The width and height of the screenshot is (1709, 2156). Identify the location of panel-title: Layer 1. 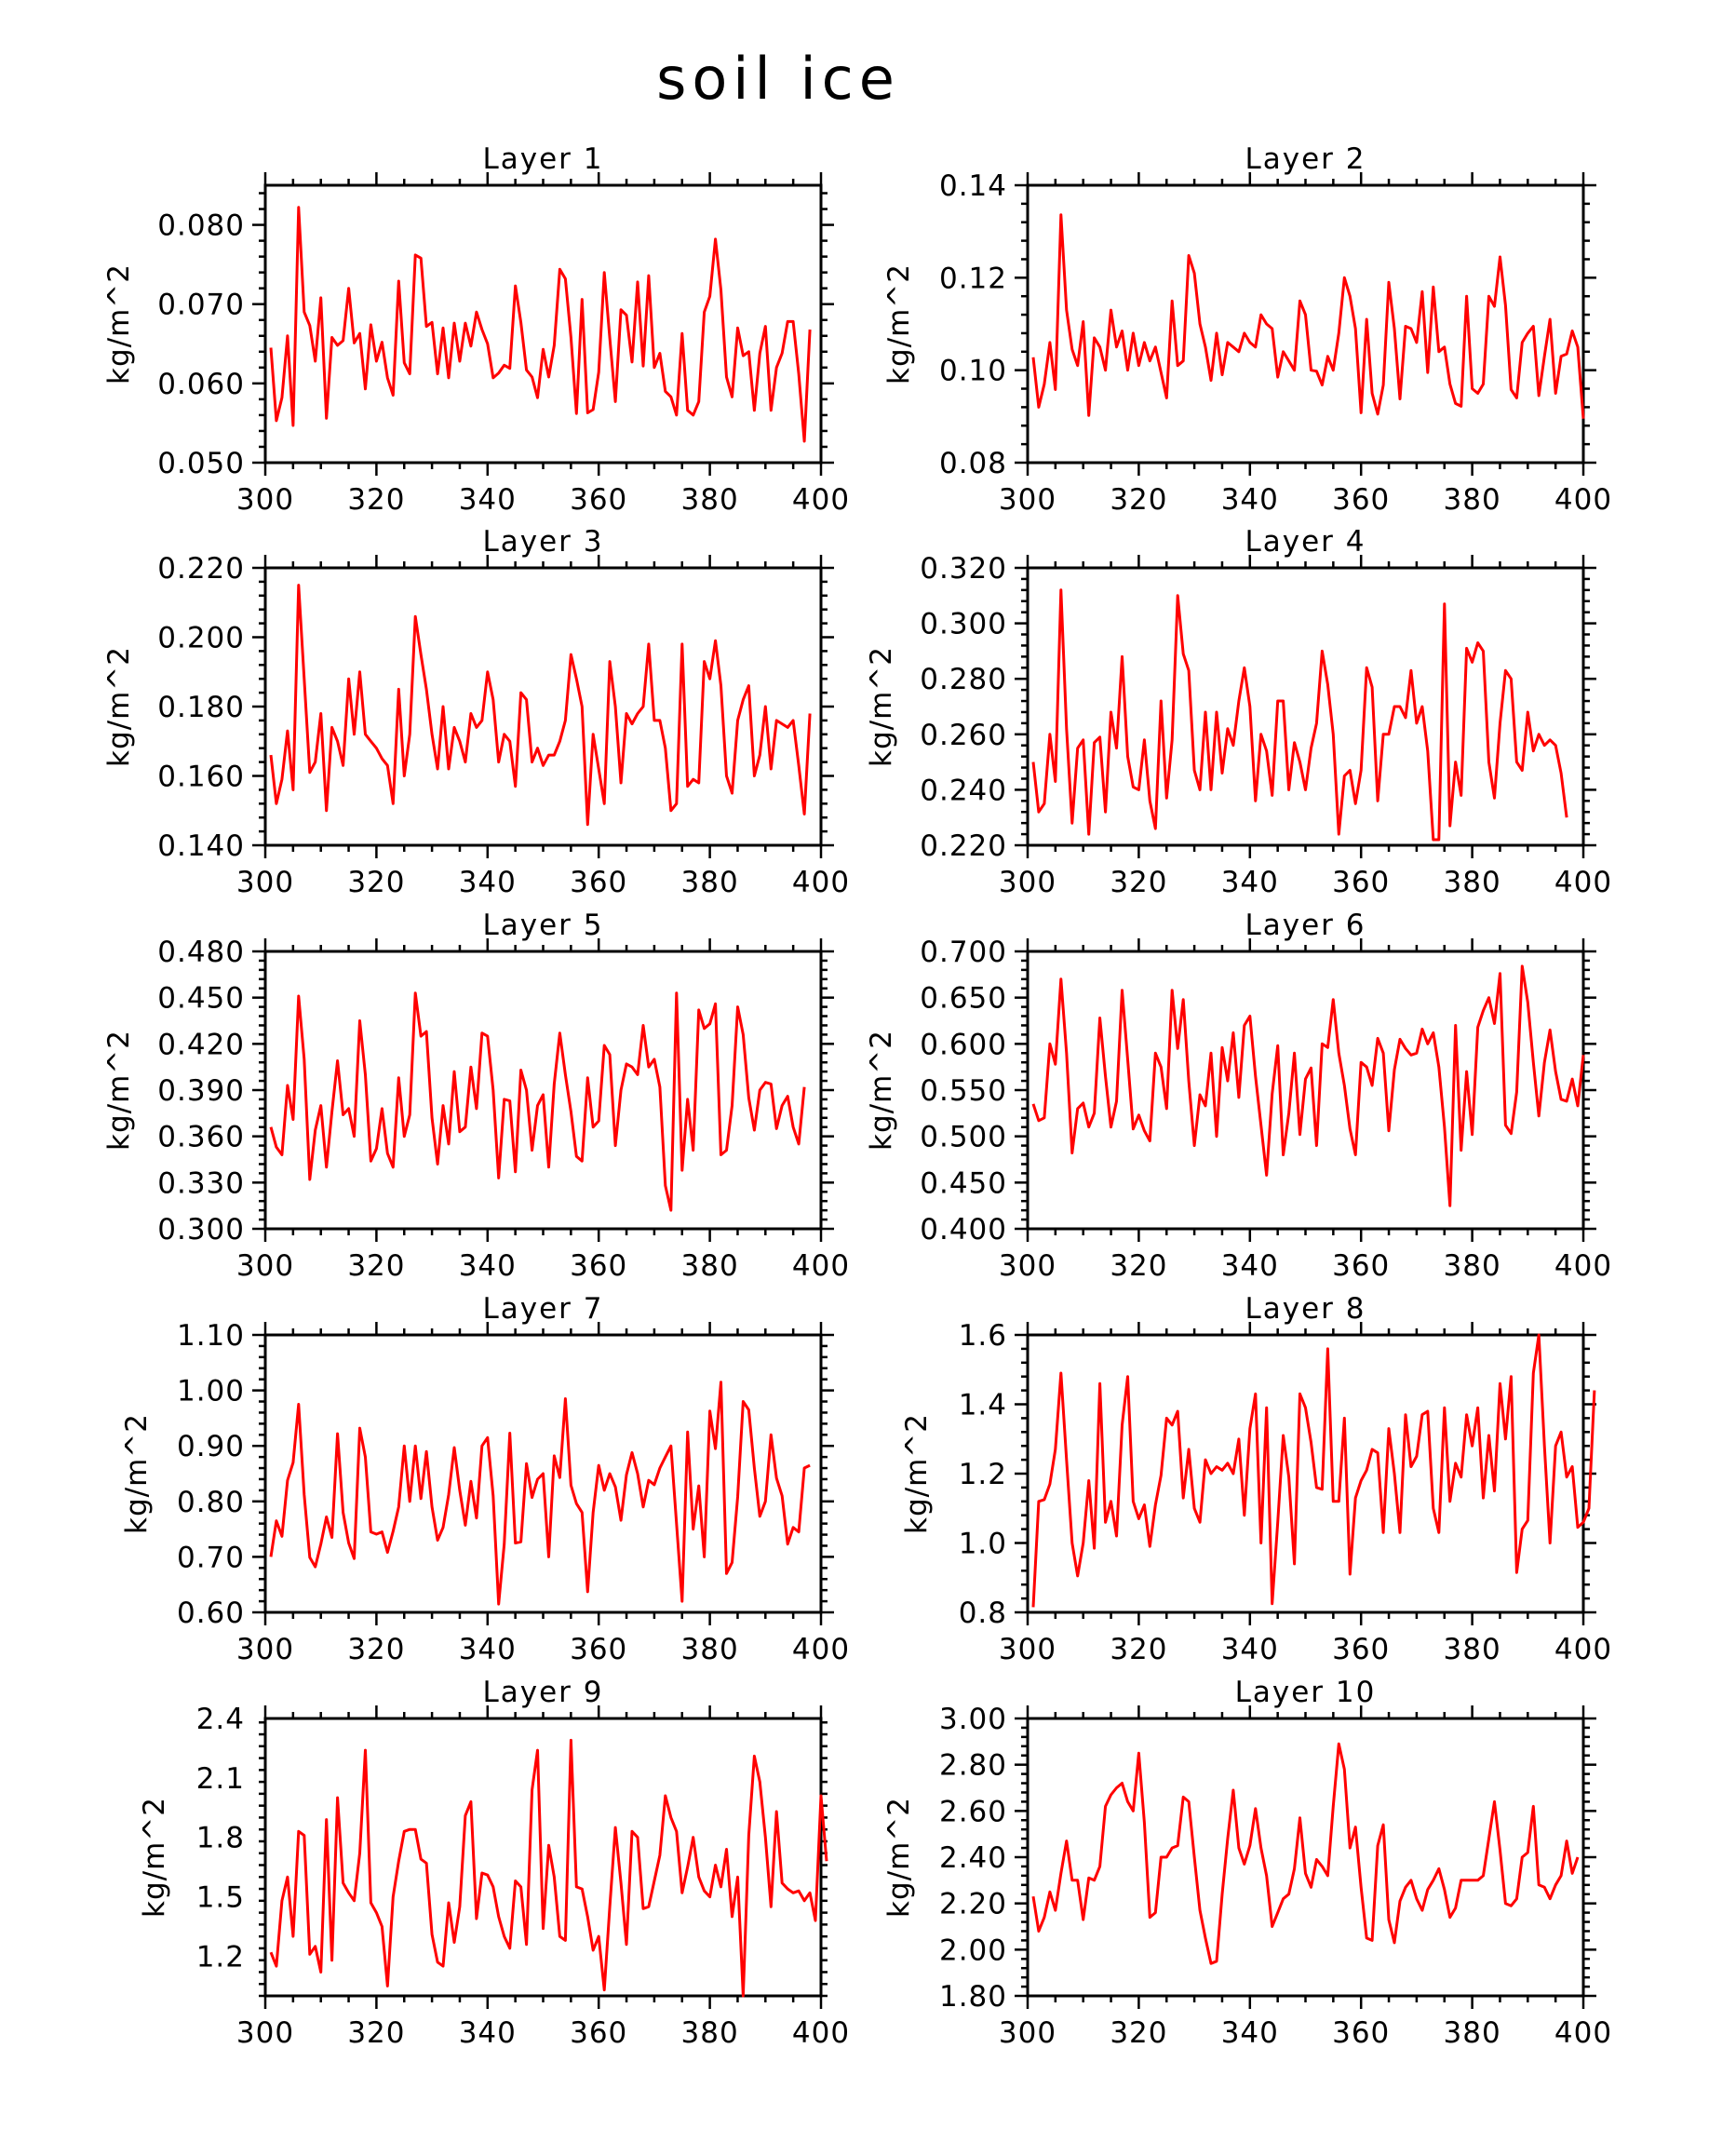
(543, 159).